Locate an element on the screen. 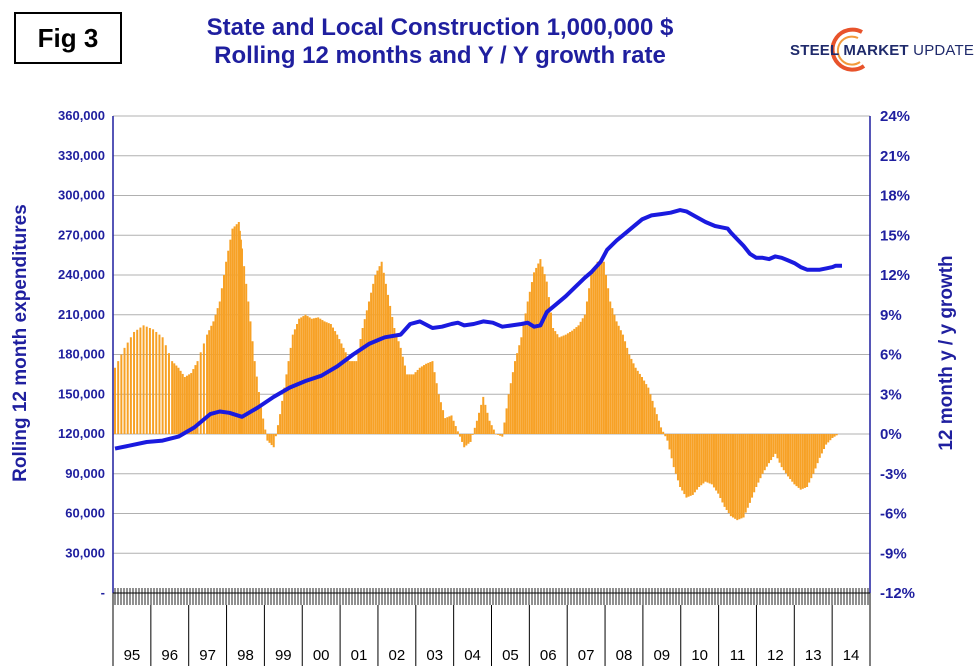  x-tick-labels: 95 96 97 98 99 00 01 02 03 04 05 06 07 08 09 10 11 12 13 14 is located at coordinates (491, 635).